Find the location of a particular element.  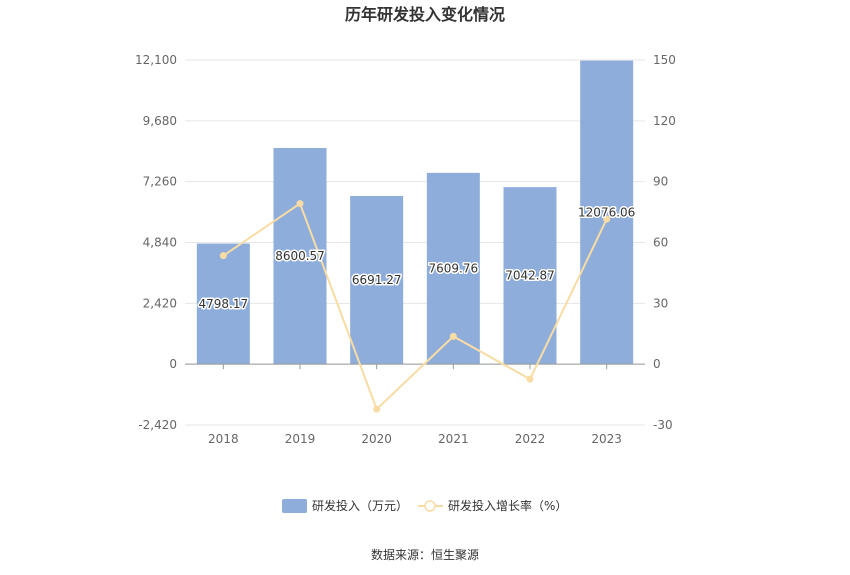

legend-line-marker is located at coordinates (430, 506).